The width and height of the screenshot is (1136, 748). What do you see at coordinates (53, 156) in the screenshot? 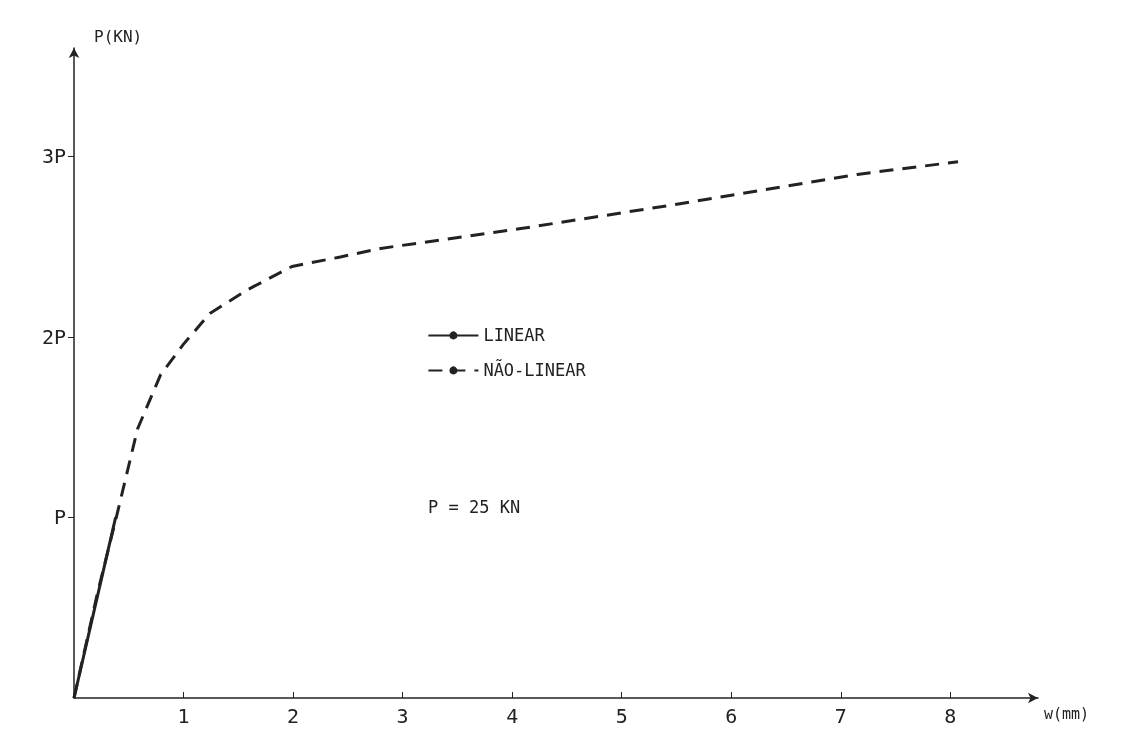
I see `y-tick-label: 3P` at bounding box center [53, 156].